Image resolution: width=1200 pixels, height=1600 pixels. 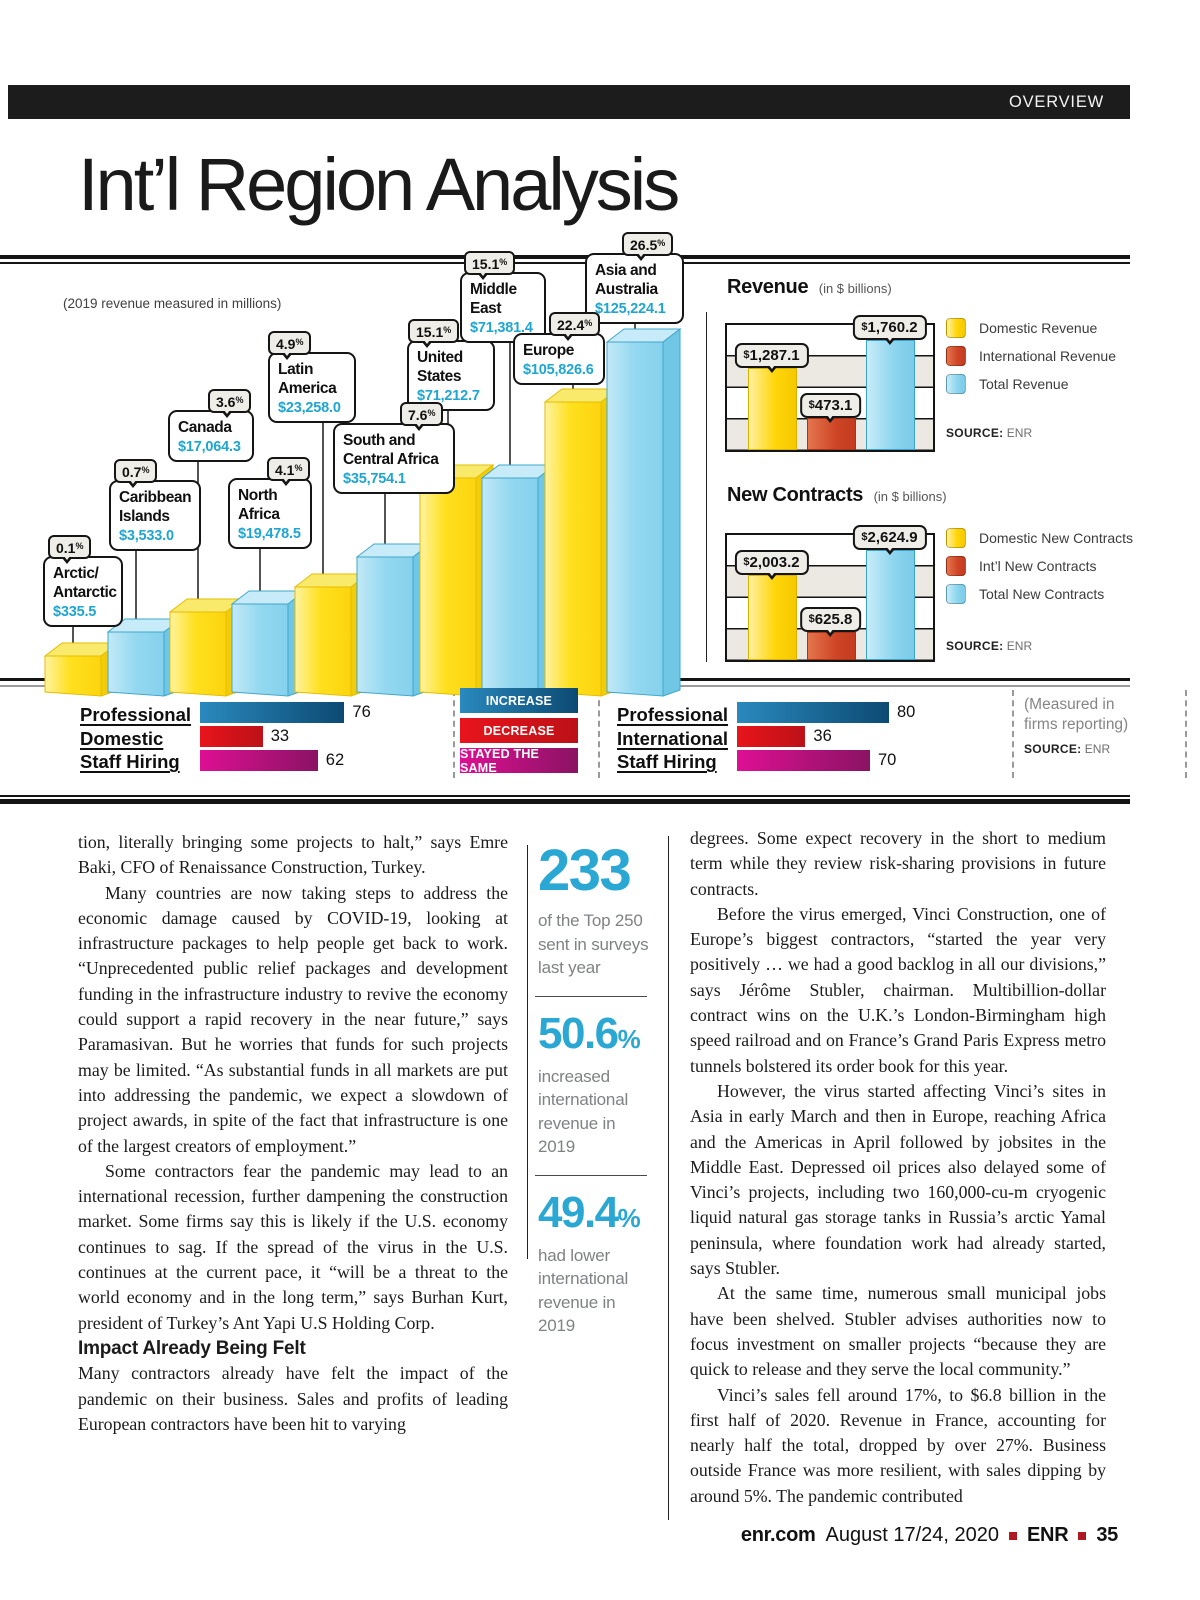 What do you see at coordinates (1019, 646) in the screenshot?
I see `source-value: ENR` at bounding box center [1019, 646].